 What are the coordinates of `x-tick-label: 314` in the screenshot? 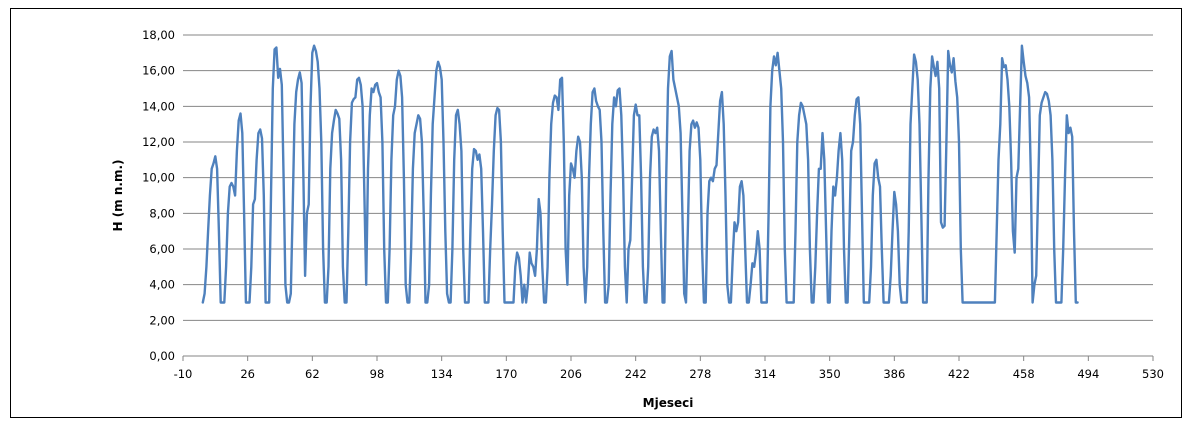 It's located at (765, 374).